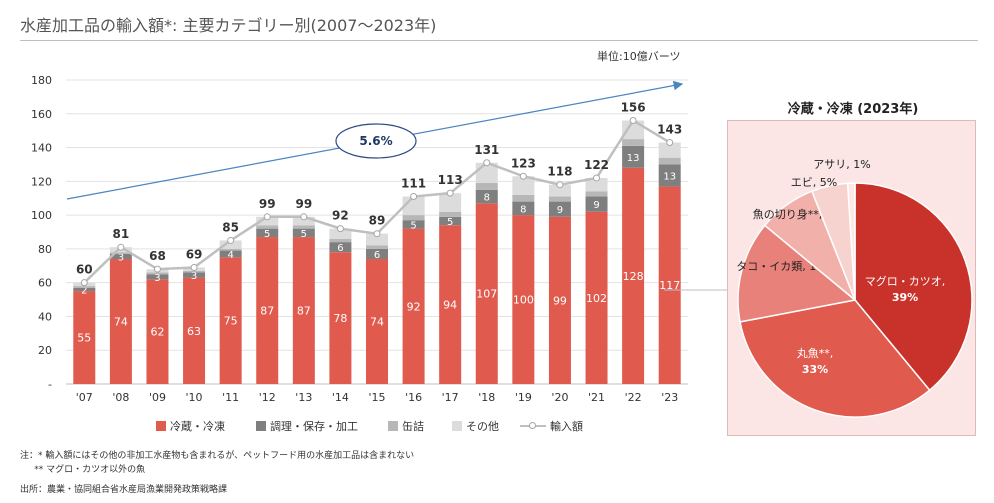 The width and height of the screenshot is (994, 503). What do you see at coordinates (486, 397) in the screenshot?
I see `x-tick-label: '18` at bounding box center [486, 397].